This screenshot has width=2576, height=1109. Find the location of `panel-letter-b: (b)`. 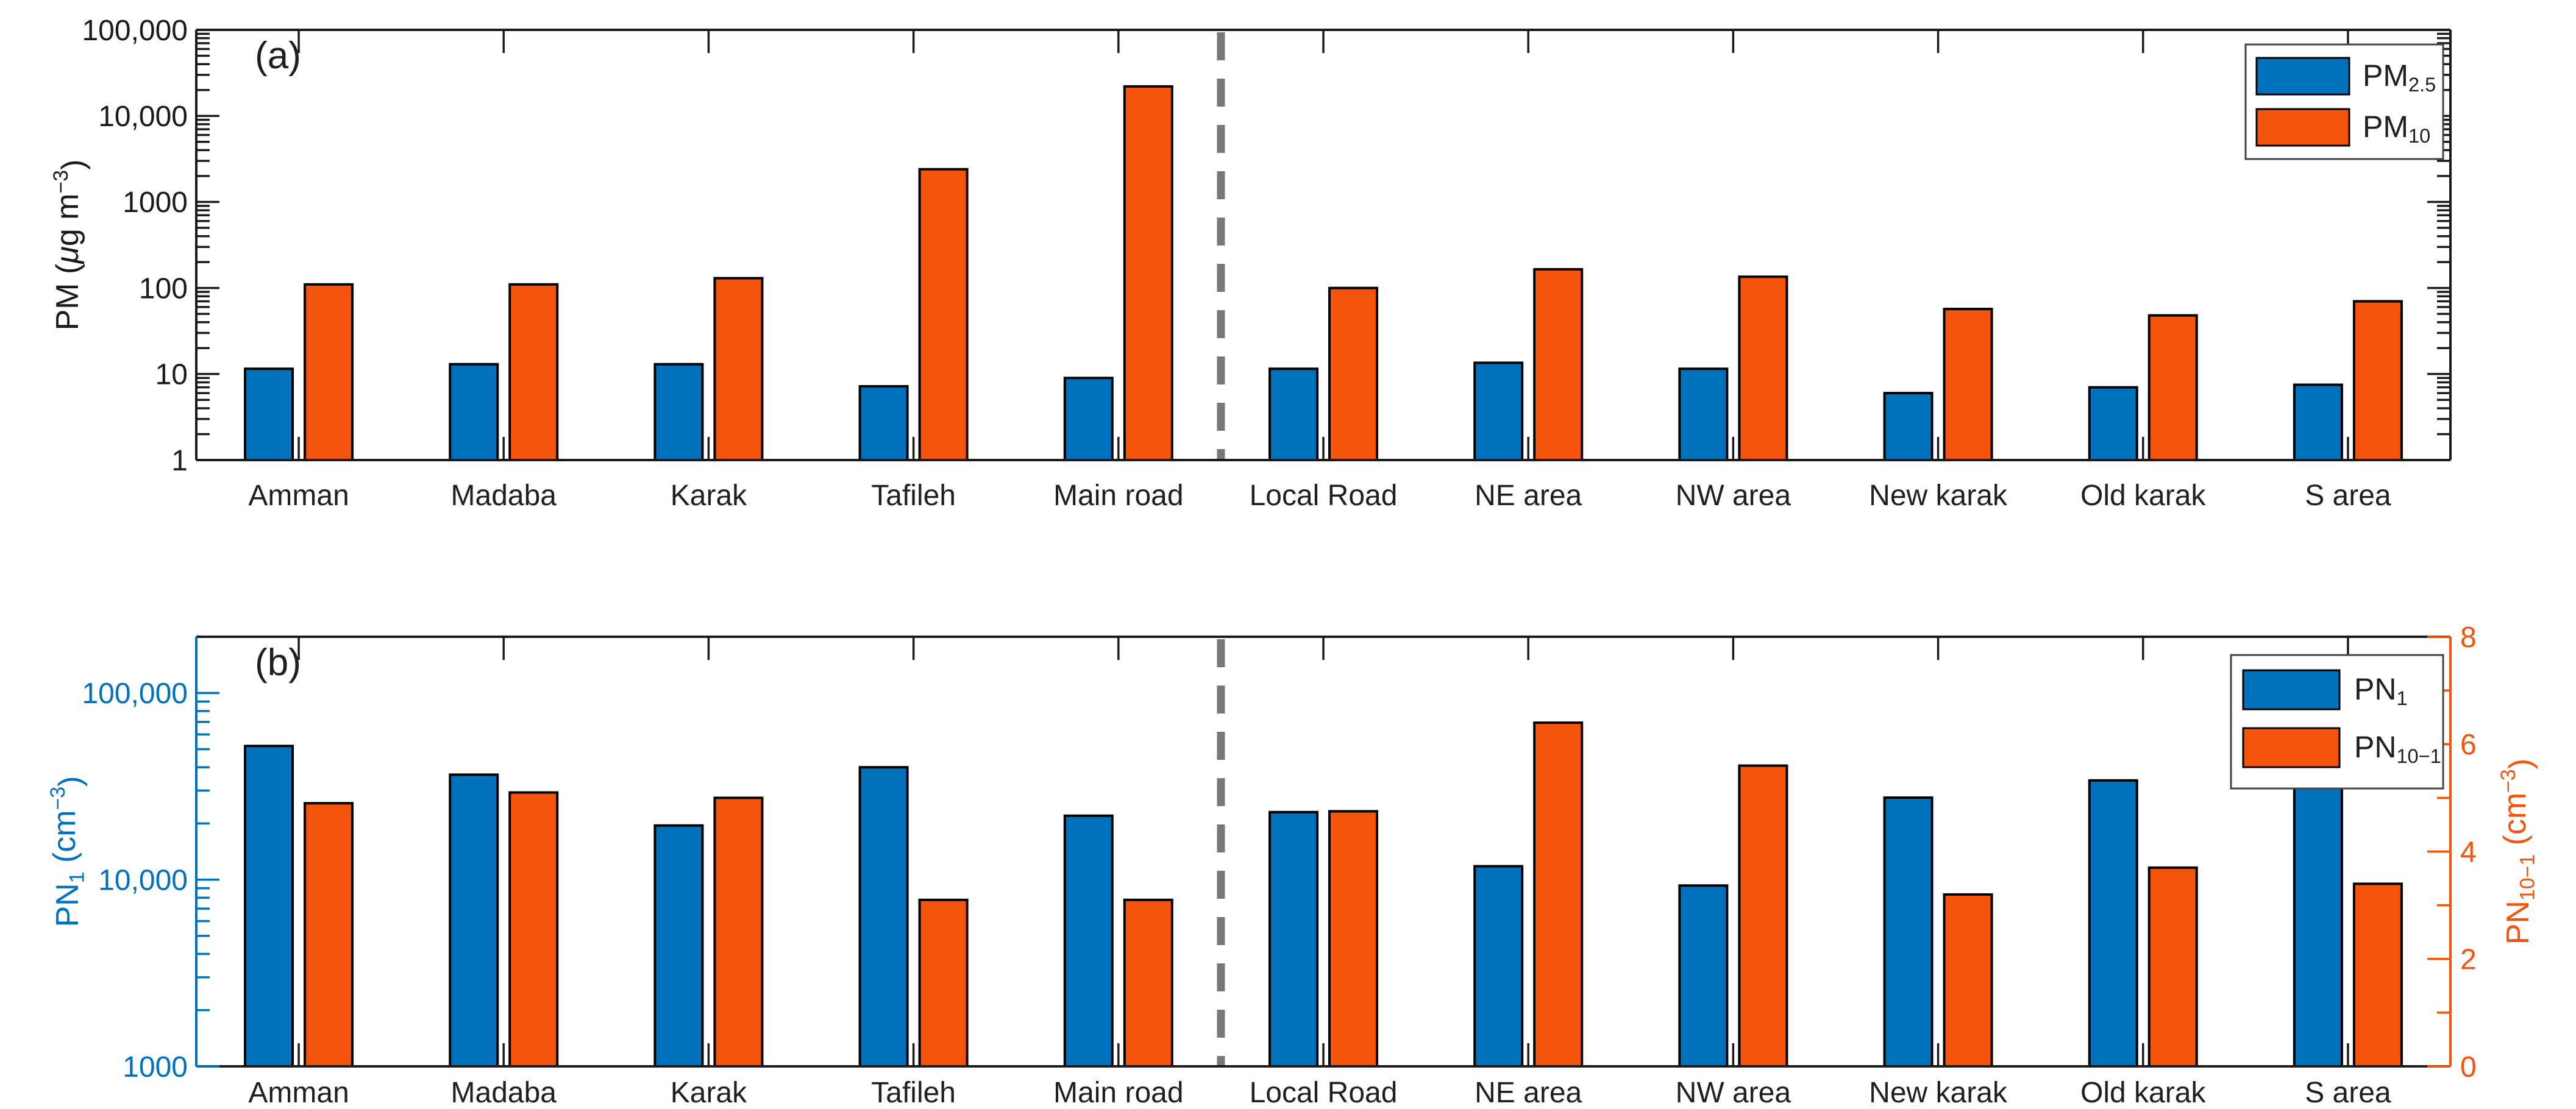

panel-letter-b: (b) is located at coordinates (278, 663).